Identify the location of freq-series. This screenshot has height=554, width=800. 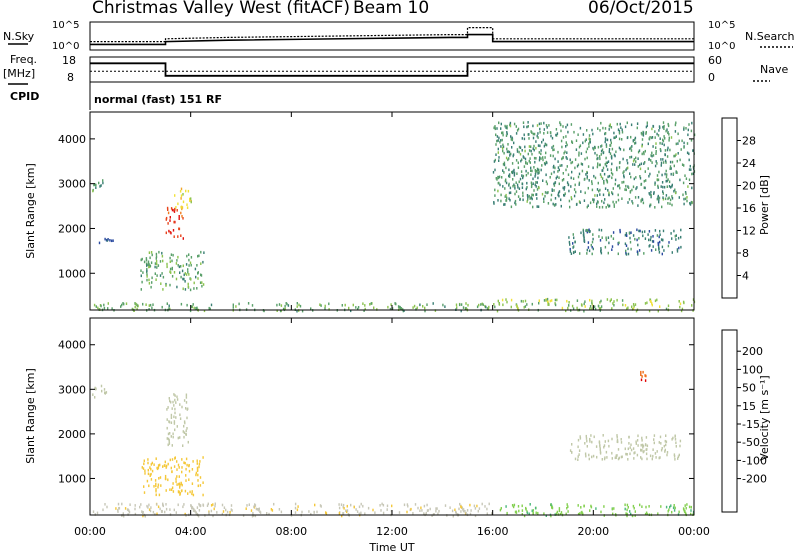
(392, 69).